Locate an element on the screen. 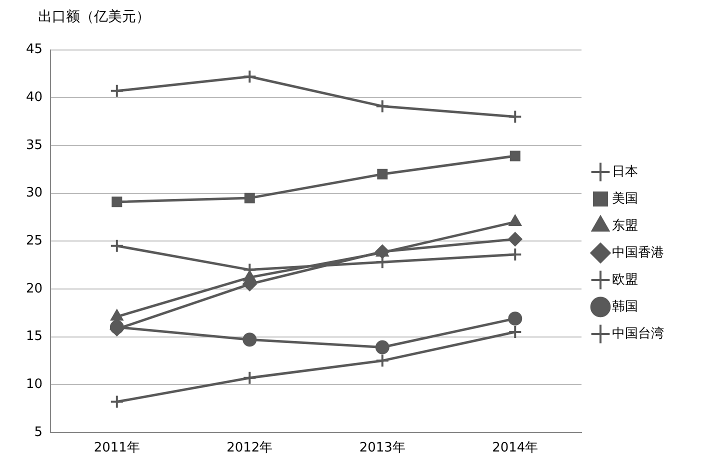 The width and height of the screenshot is (702, 475). legend-label: 欧盟 is located at coordinates (625, 280).